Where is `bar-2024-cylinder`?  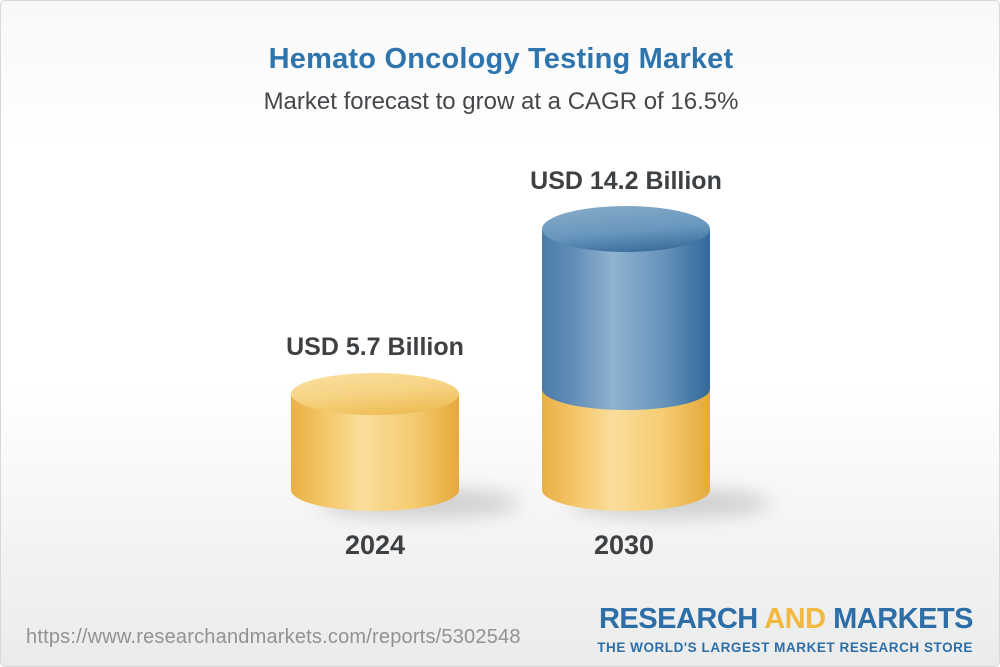
bar-2024-cylinder is located at coordinates (375, 442).